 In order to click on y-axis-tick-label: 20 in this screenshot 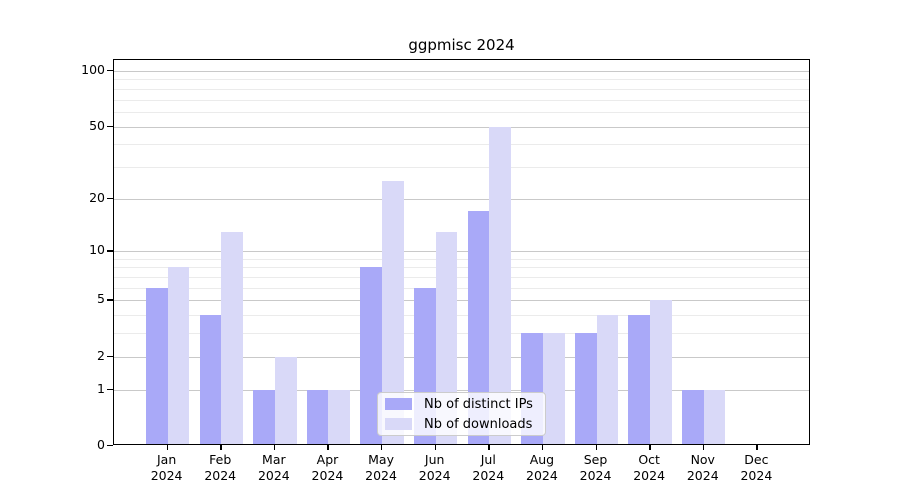, I will do `click(97, 197)`.